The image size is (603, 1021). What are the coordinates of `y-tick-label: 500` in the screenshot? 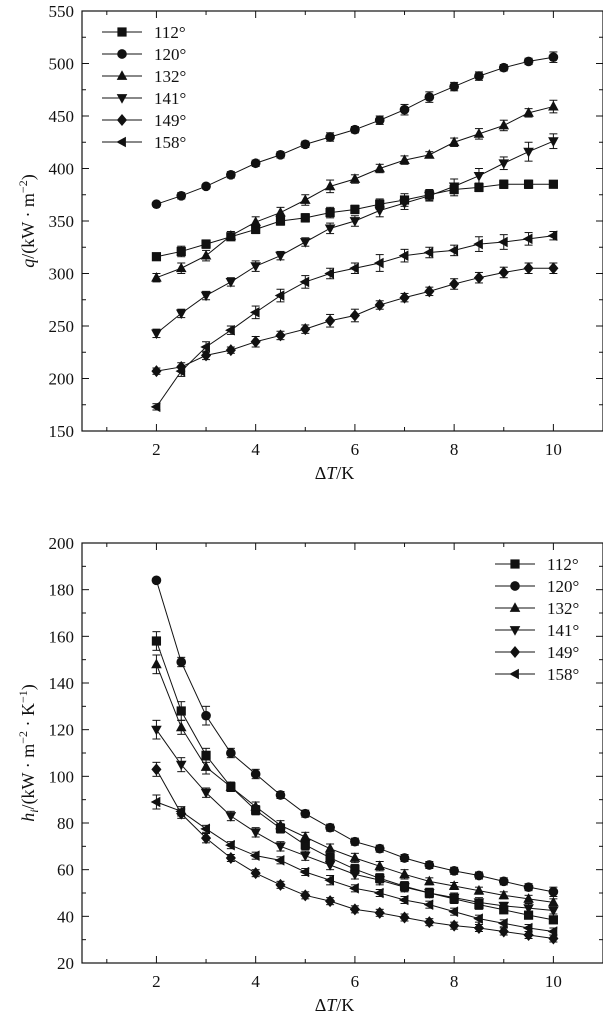 It's located at (62, 64).